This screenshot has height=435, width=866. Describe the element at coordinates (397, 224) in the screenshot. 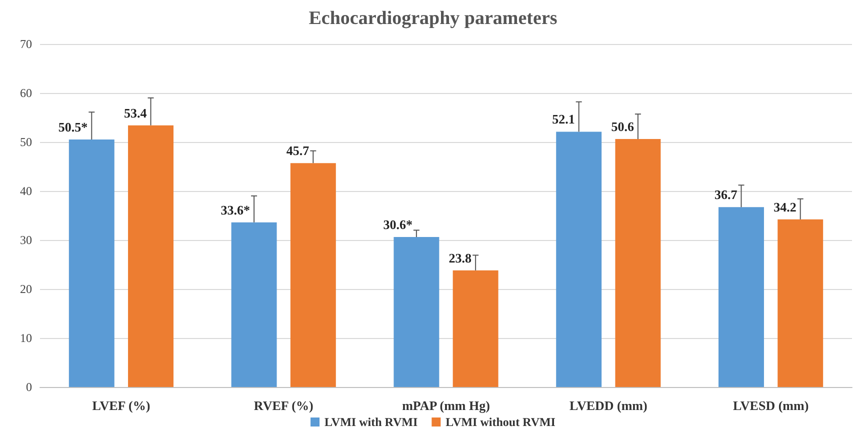

I see `data-label: 30.6*` at that location.